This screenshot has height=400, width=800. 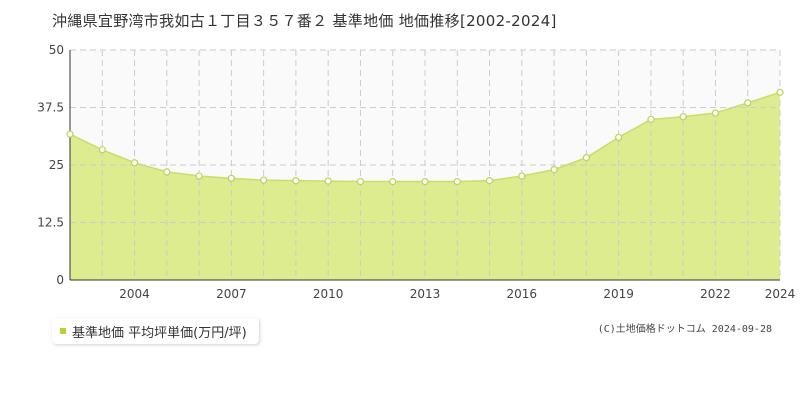 What do you see at coordinates (50, 223) in the screenshot?
I see `y-tick-label: 12.5` at bounding box center [50, 223].